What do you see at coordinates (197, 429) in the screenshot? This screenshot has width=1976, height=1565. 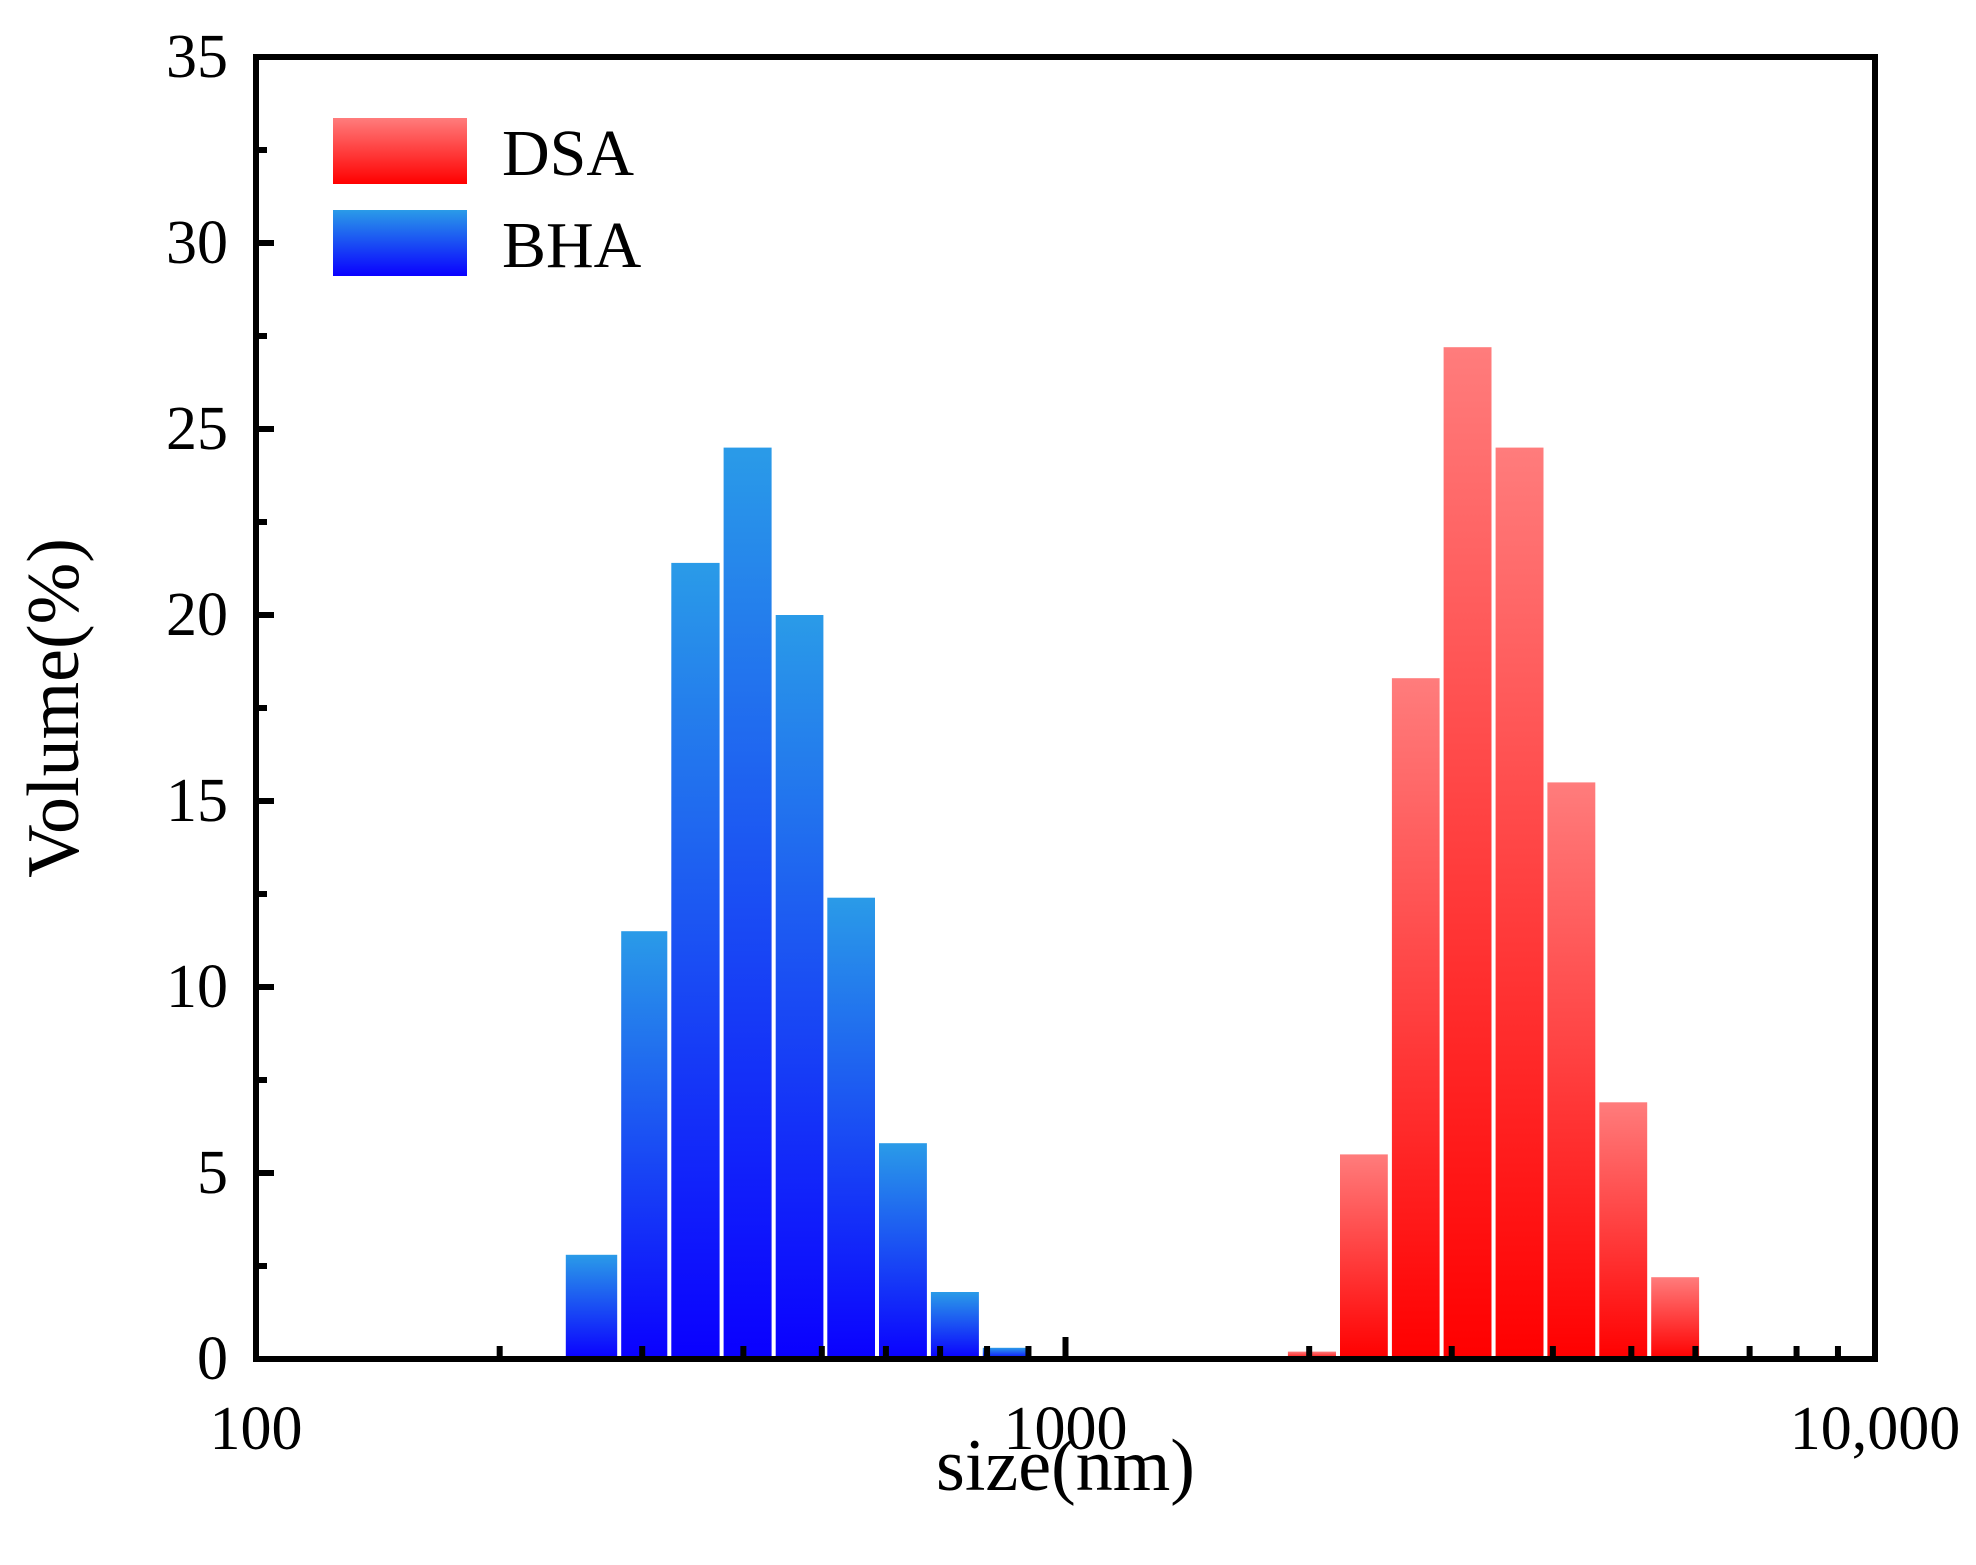 I see `y-tick-label-5: 25` at bounding box center [197, 429].